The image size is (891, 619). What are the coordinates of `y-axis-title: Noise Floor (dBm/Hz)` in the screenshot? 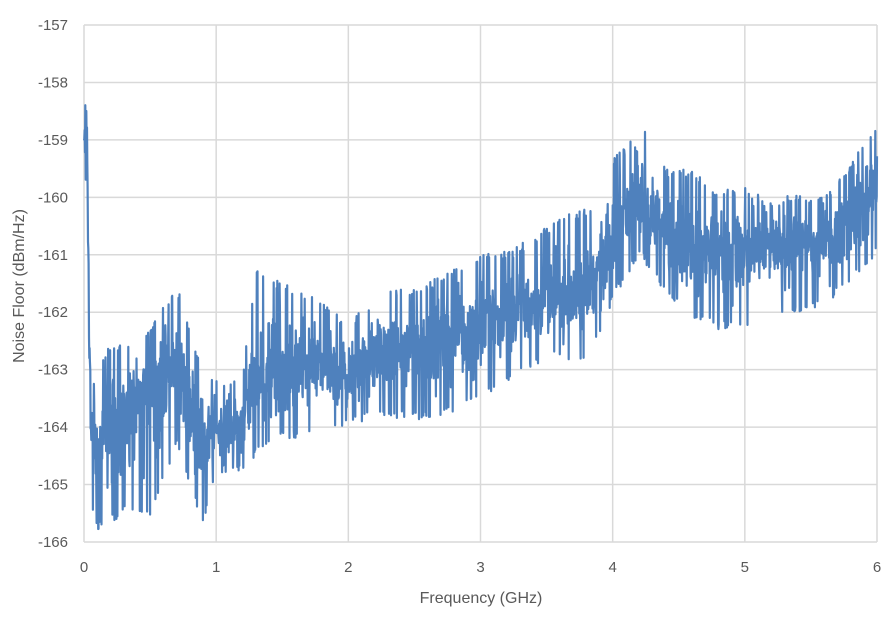 It's located at (19, 286).